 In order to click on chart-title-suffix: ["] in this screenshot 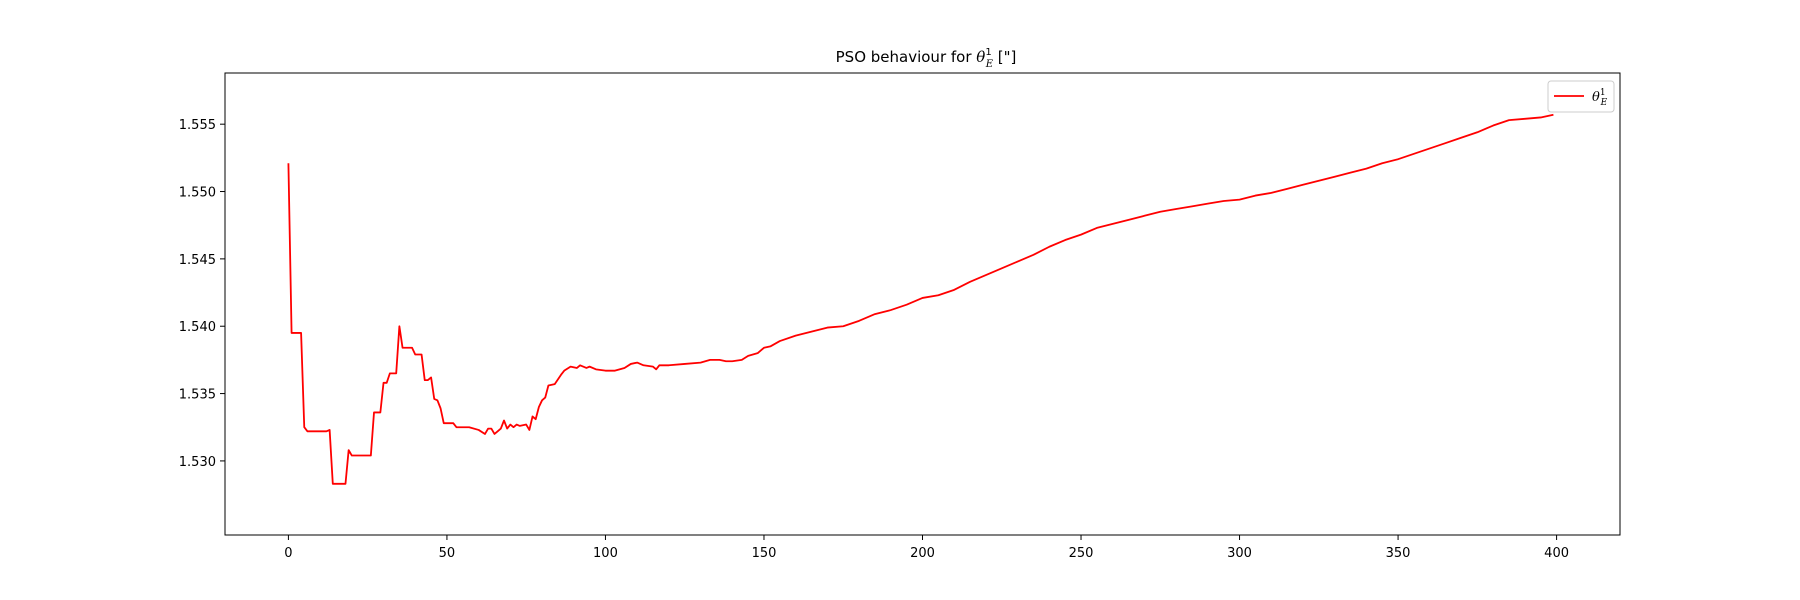, I will do `click(1004, 57)`.